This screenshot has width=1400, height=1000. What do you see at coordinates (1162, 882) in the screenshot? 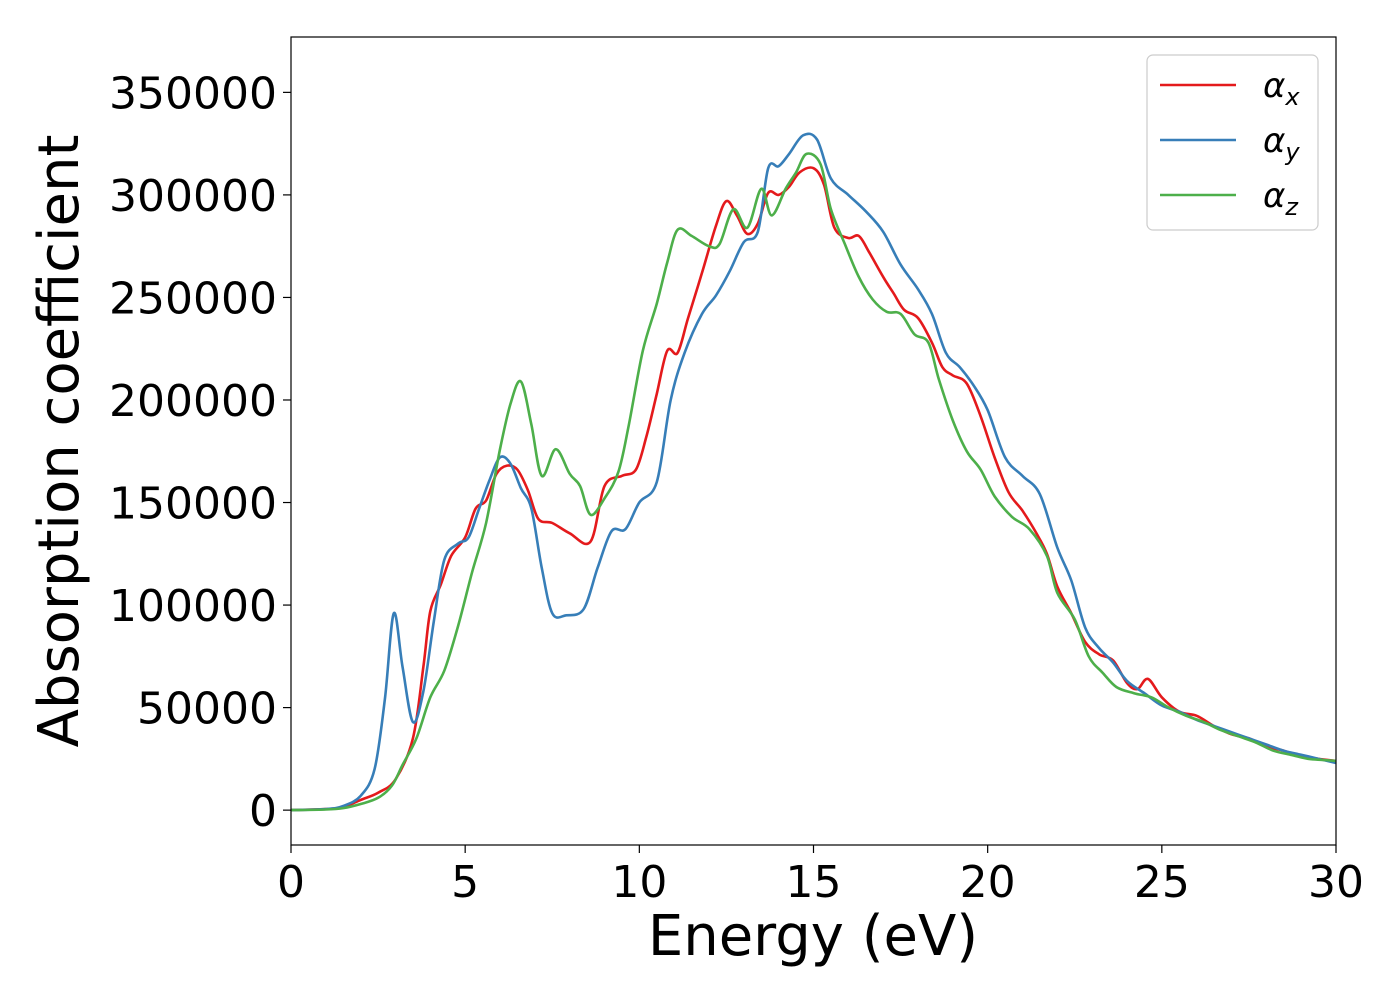
I see `x-tick-label: 25` at bounding box center [1162, 882].